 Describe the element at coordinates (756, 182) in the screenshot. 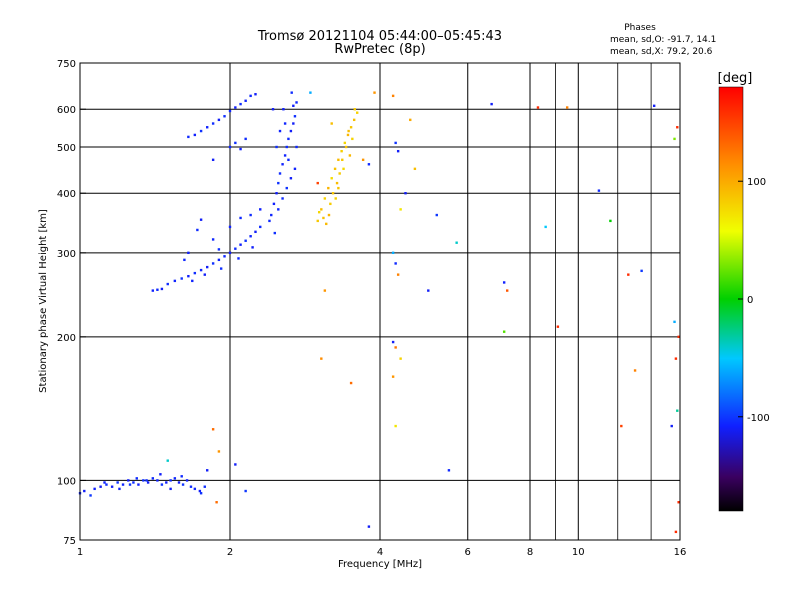

I see `colorbar-tick-label: 100` at that location.